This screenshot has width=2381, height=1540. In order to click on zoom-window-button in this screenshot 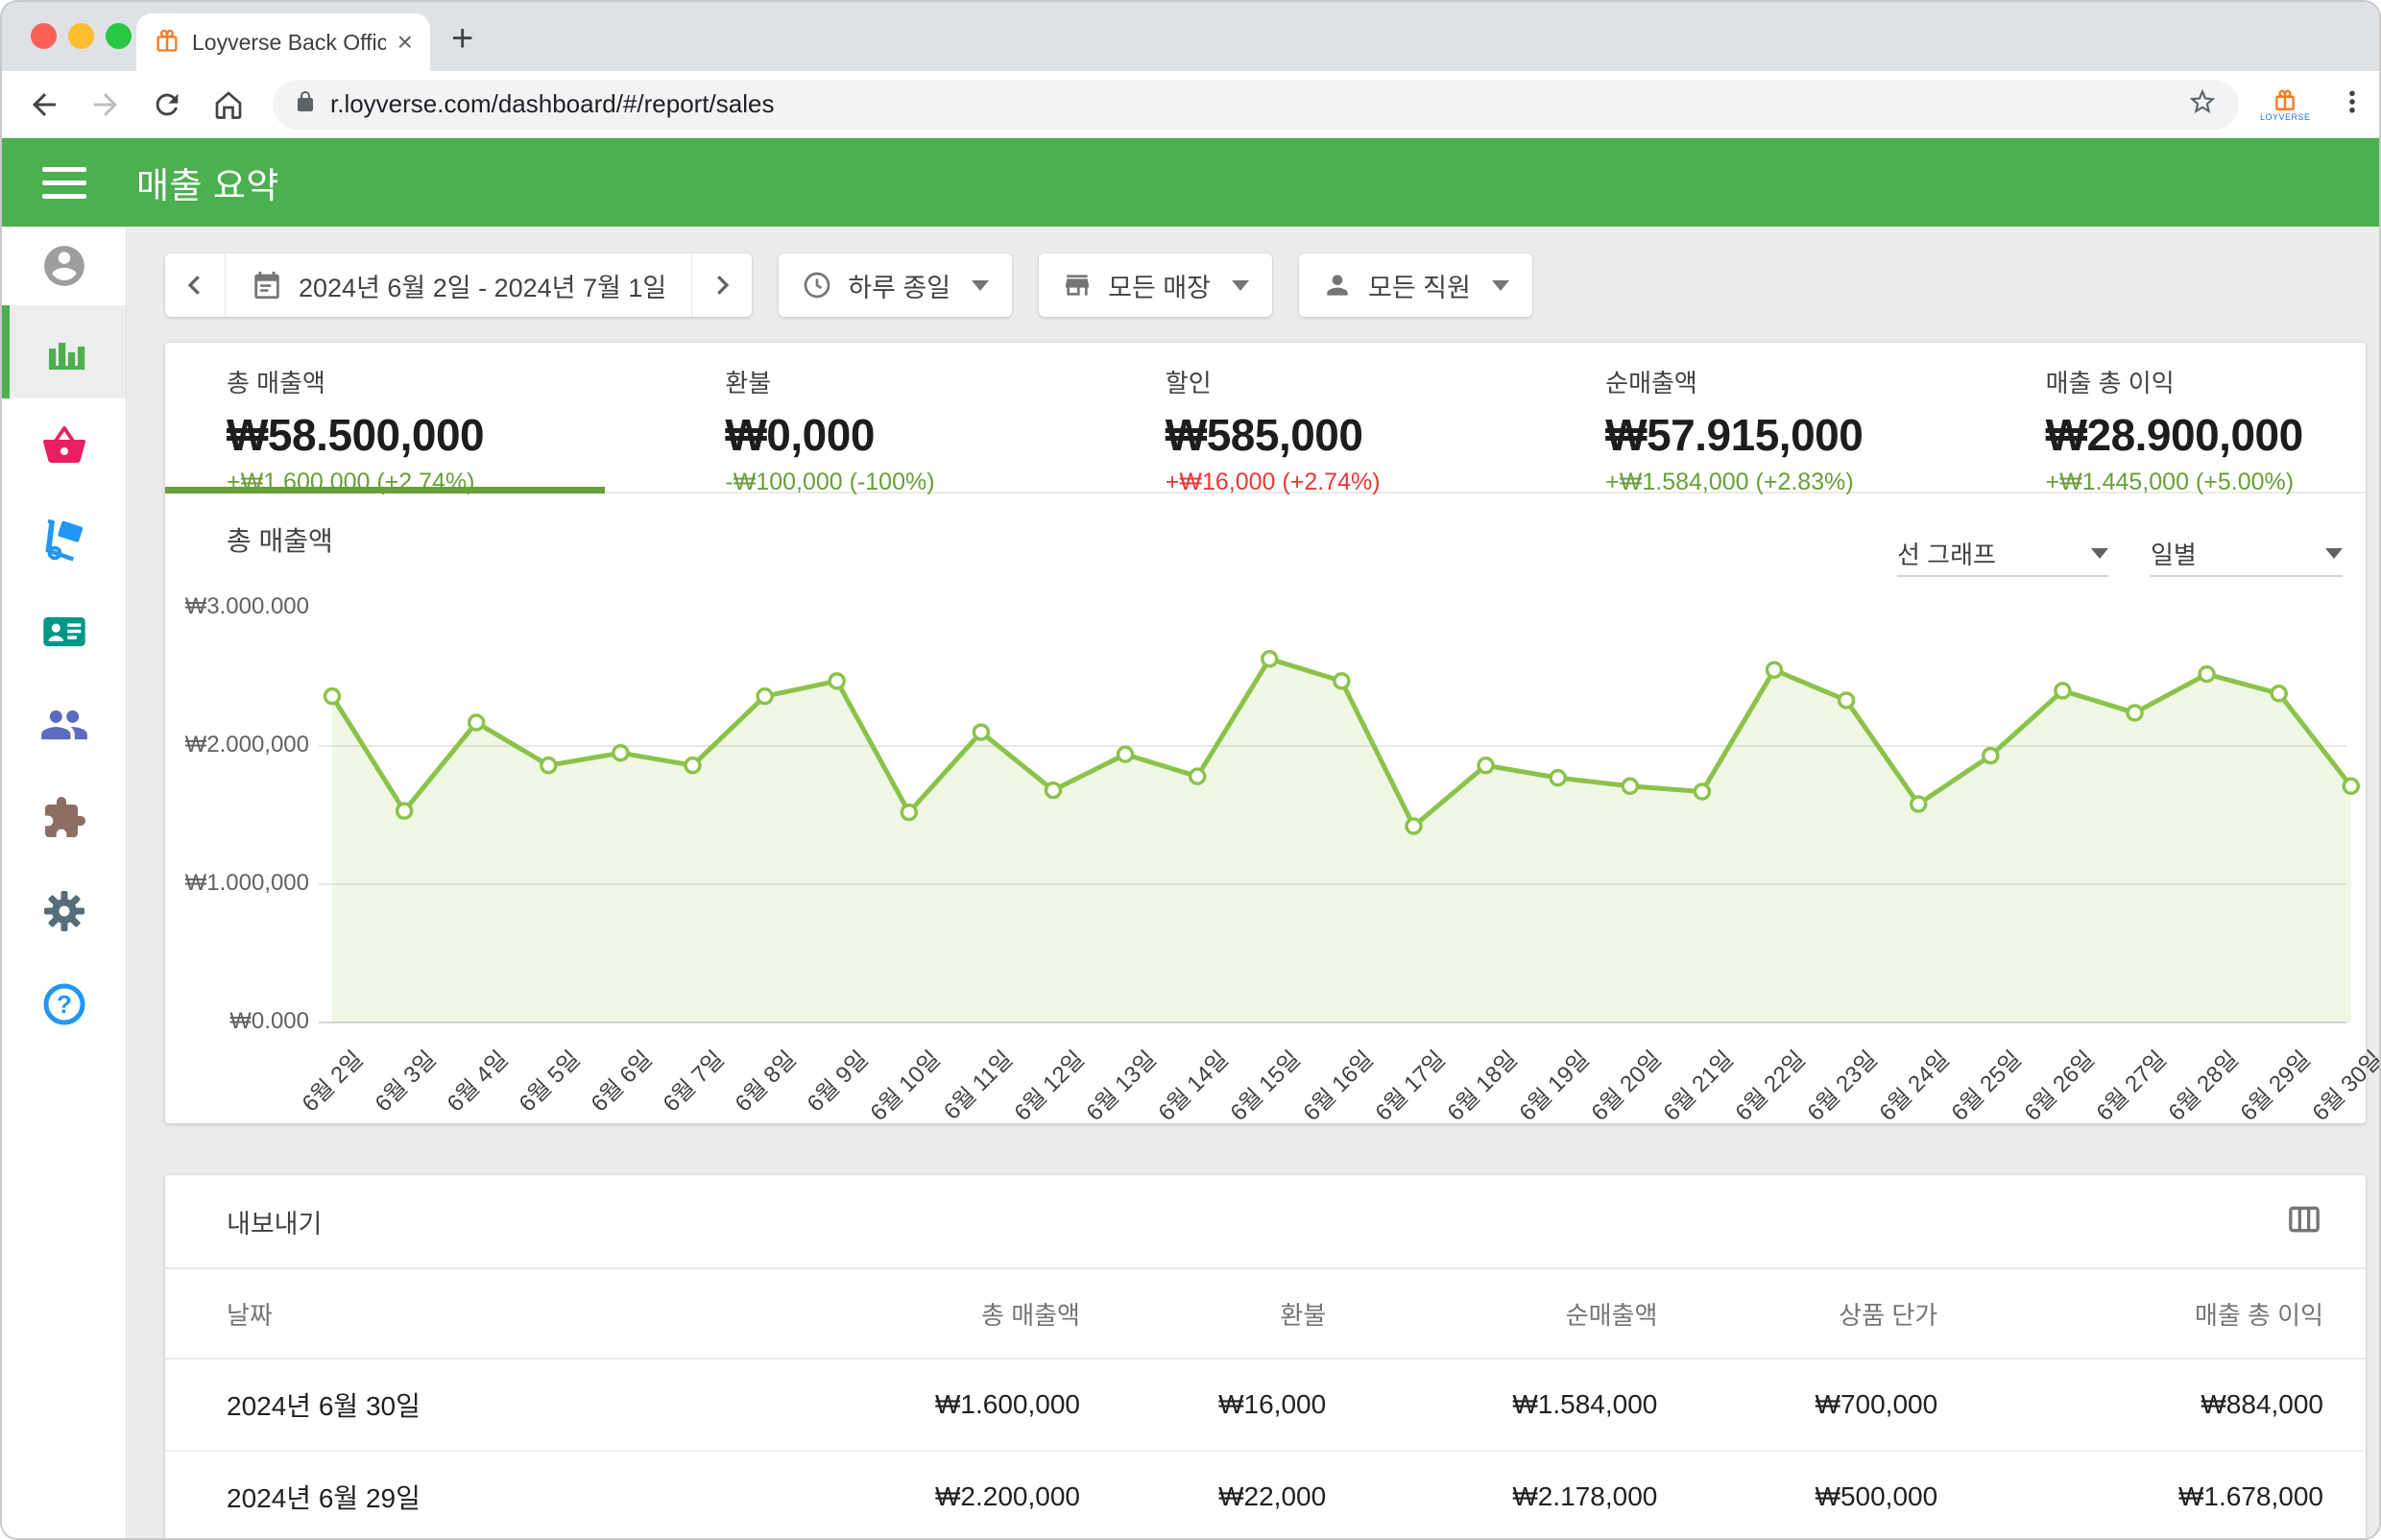, I will do `click(119, 36)`.